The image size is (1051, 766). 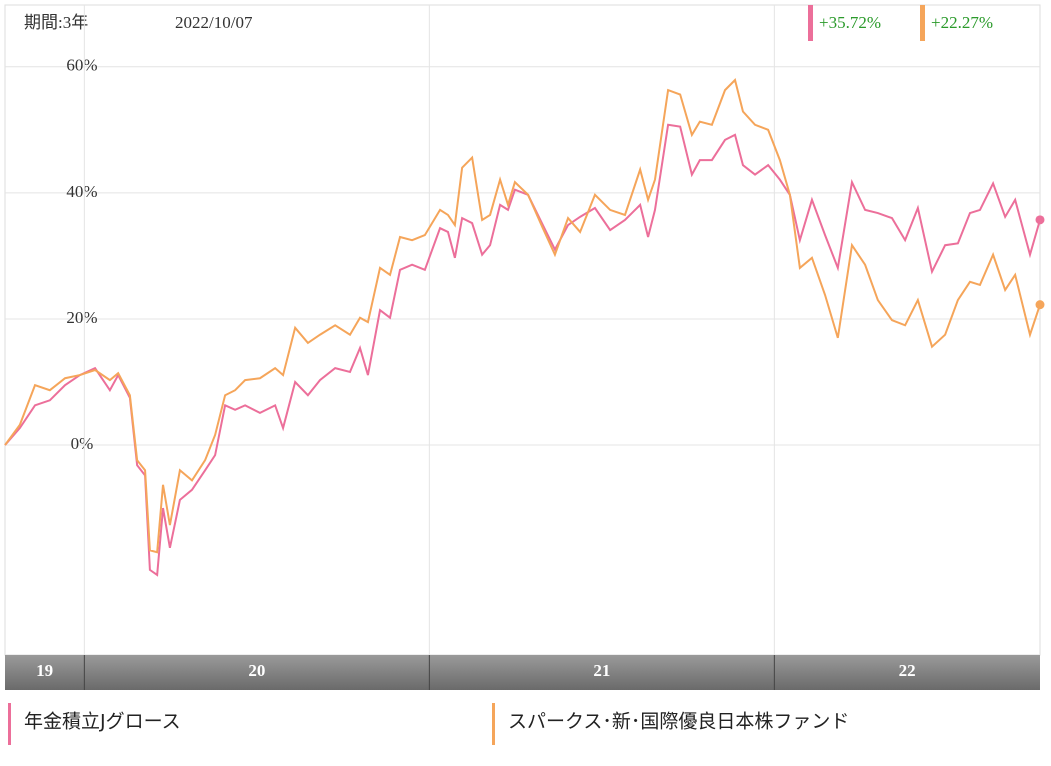 I want to click on period-label: 期間:3年, so click(x=56, y=22).